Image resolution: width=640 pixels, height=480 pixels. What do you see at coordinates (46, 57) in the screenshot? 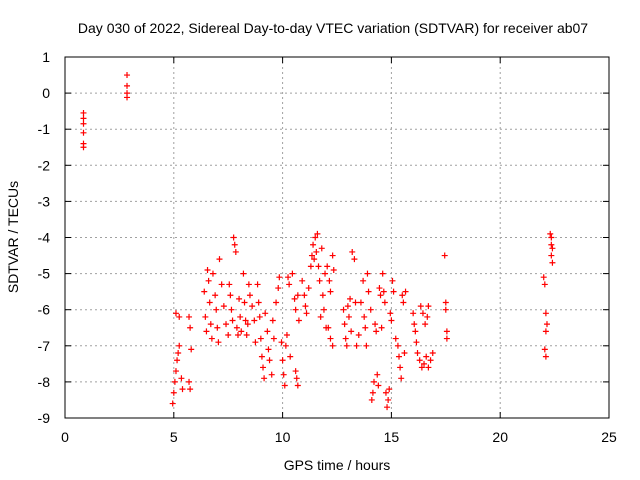
I see `y-tick-label: 1` at bounding box center [46, 57].